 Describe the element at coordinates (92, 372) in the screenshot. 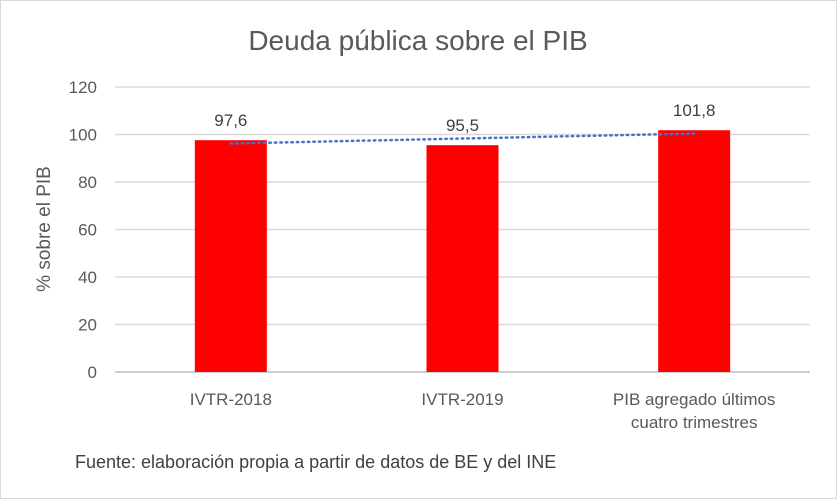

I see `y-tick-label: 0` at that location.